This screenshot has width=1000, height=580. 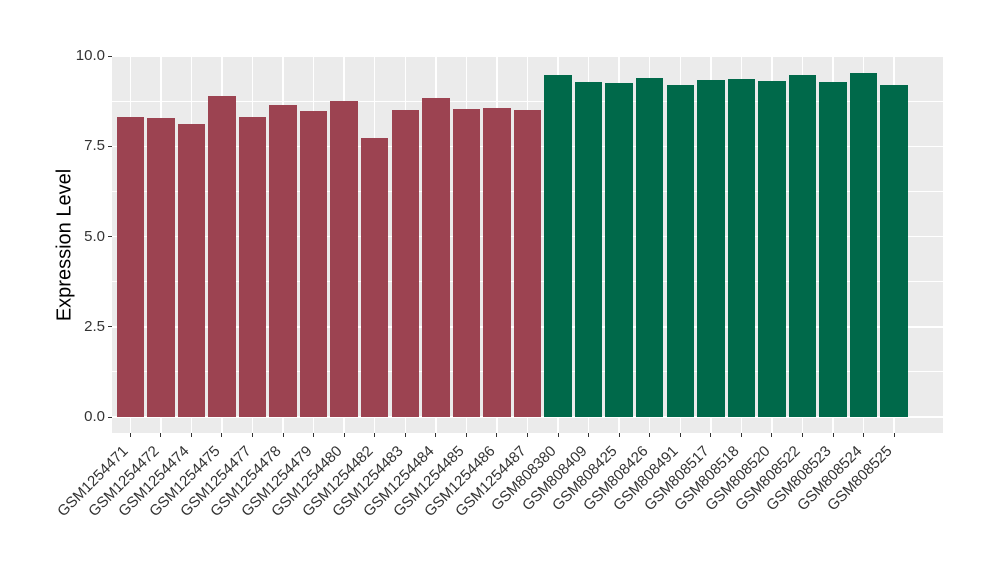 What do you see at coordinates (802, 245) in the screenshot?
I see `bar-GSM808522` at bounding box center [802, 245].